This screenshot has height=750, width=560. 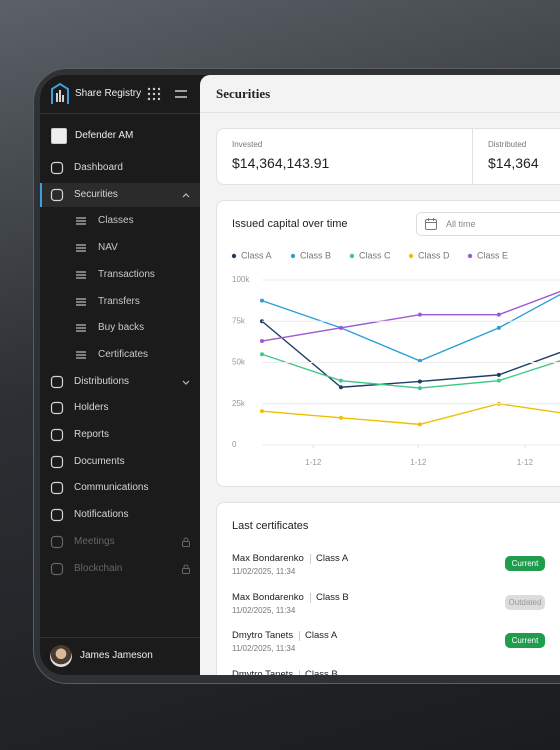 I want to click on stat-divider, so click(x=472, y=156).